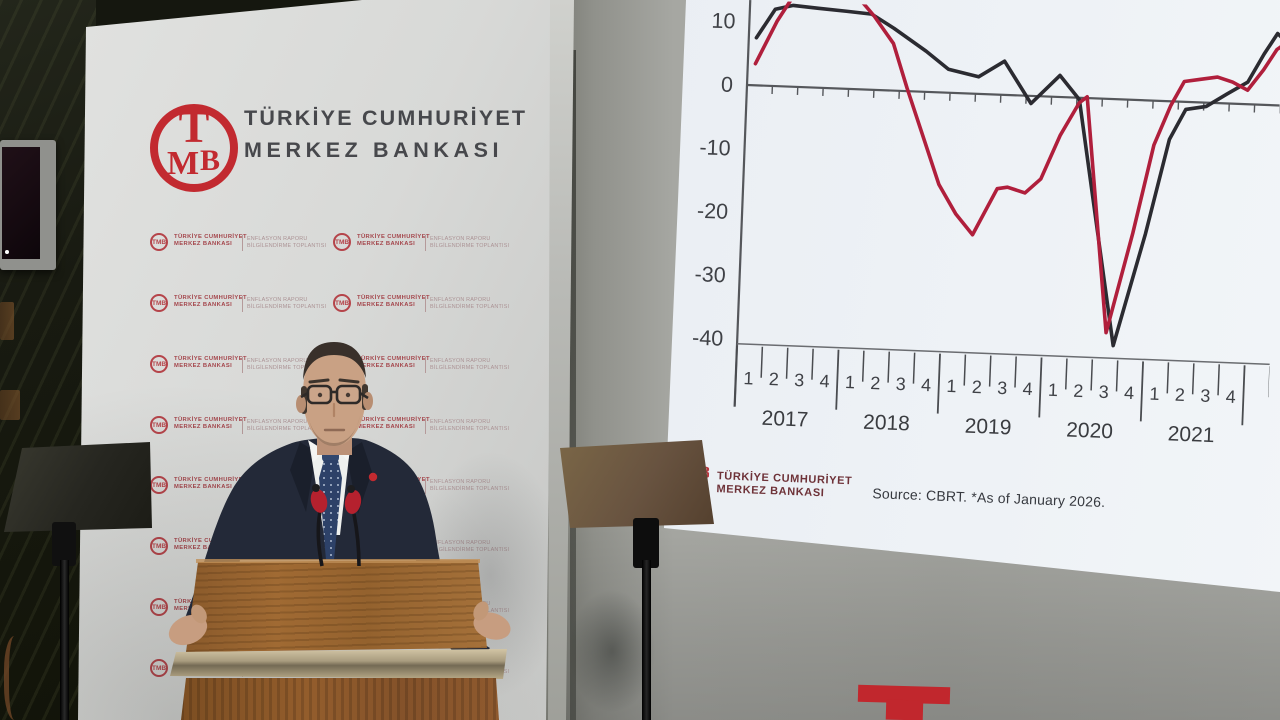  What do you see at coordinates (7, 252) in the screenshot?
I see `monitor-led` at bounding box center [7, 252].